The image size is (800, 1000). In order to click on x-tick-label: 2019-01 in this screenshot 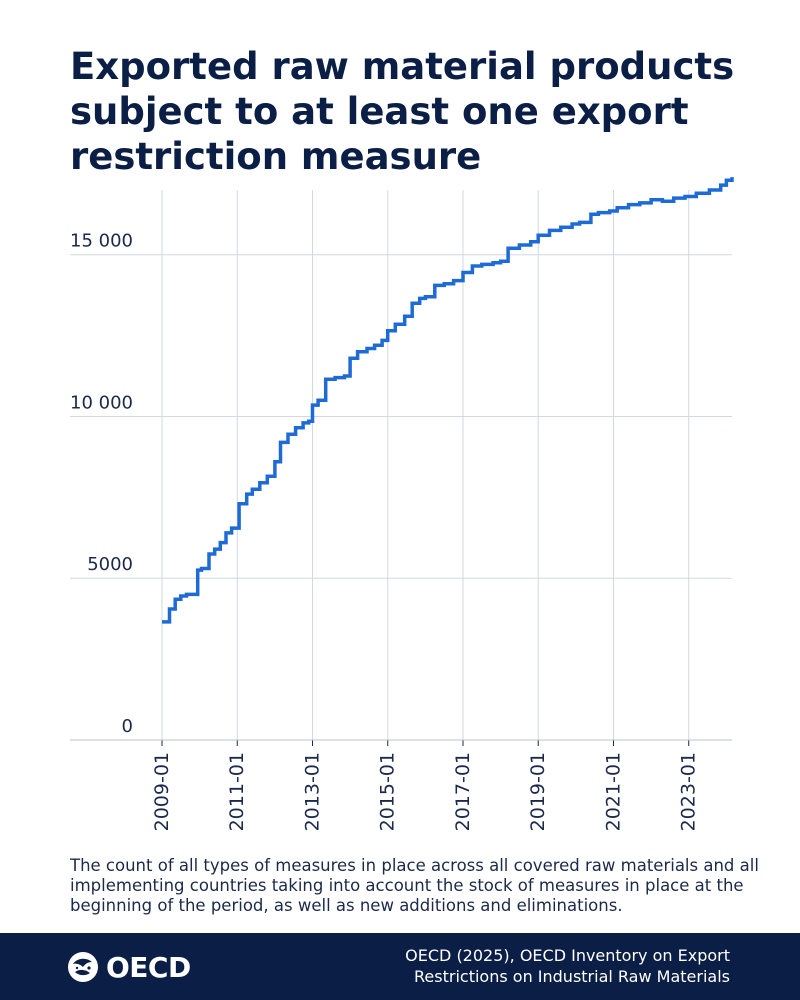, I will do `click(538, 791)`.